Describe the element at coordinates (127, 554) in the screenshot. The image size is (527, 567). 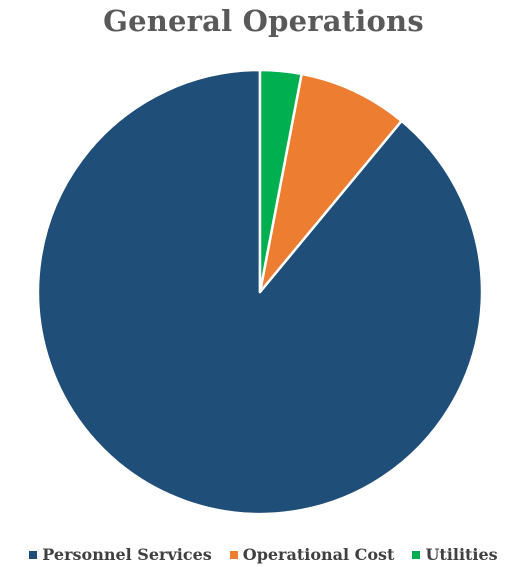
I see `legend-label-personnel-services: Personnel Services` at that location.